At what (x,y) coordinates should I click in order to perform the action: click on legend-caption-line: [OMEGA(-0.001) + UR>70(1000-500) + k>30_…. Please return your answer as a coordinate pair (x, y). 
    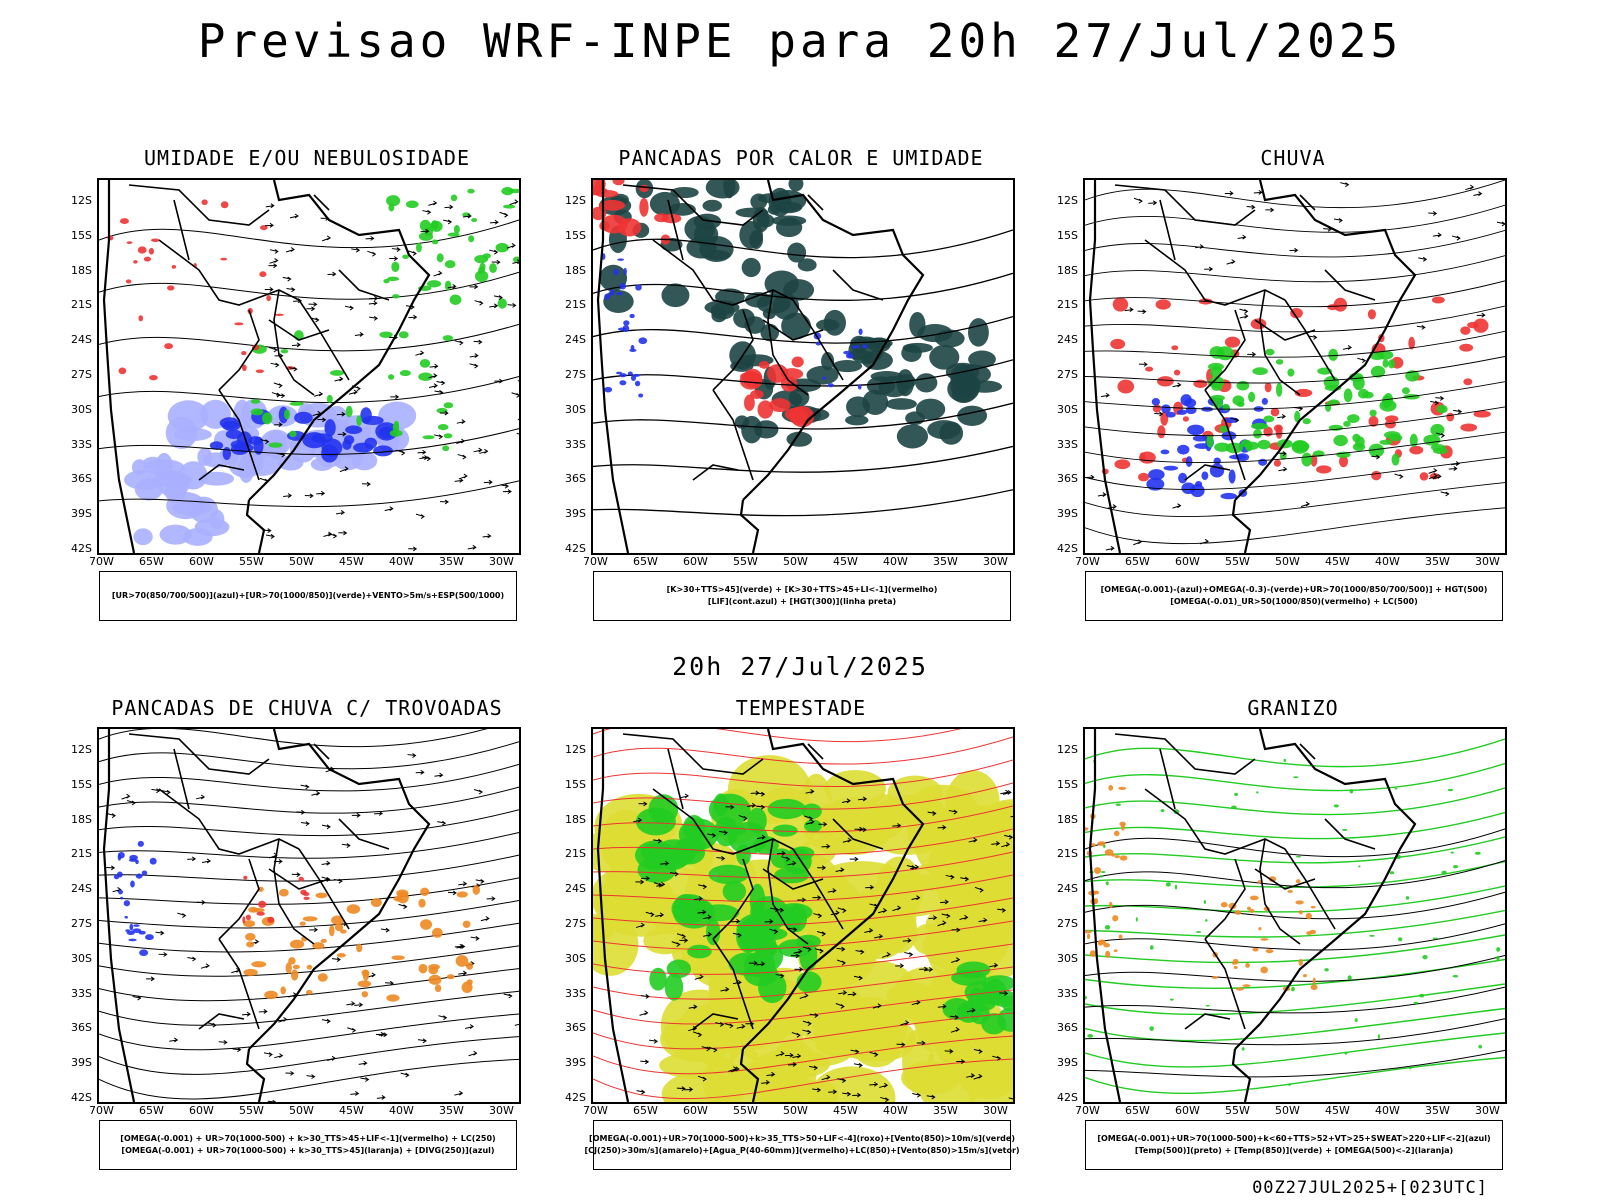
    Looking at the image, I should click on (308, 1150).